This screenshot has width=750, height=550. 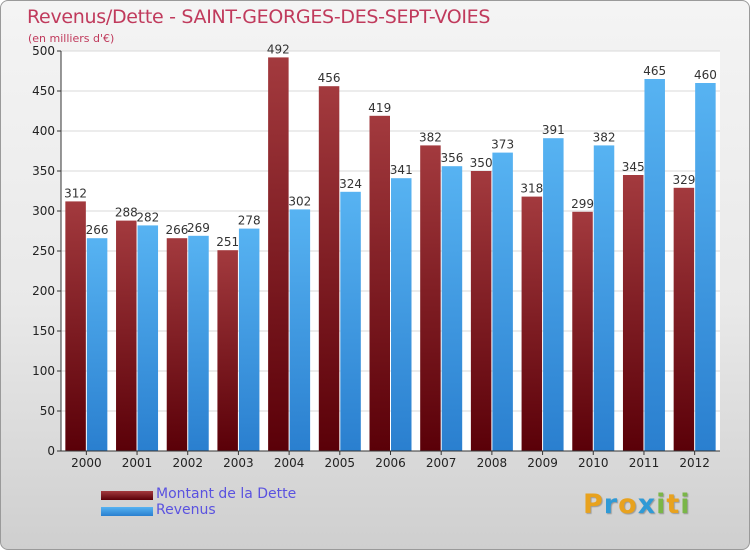 What do you see at coordinates (390, 463) in the screenshot?
I see `x-tick-label: 2006` at bounding box center [390, 463].